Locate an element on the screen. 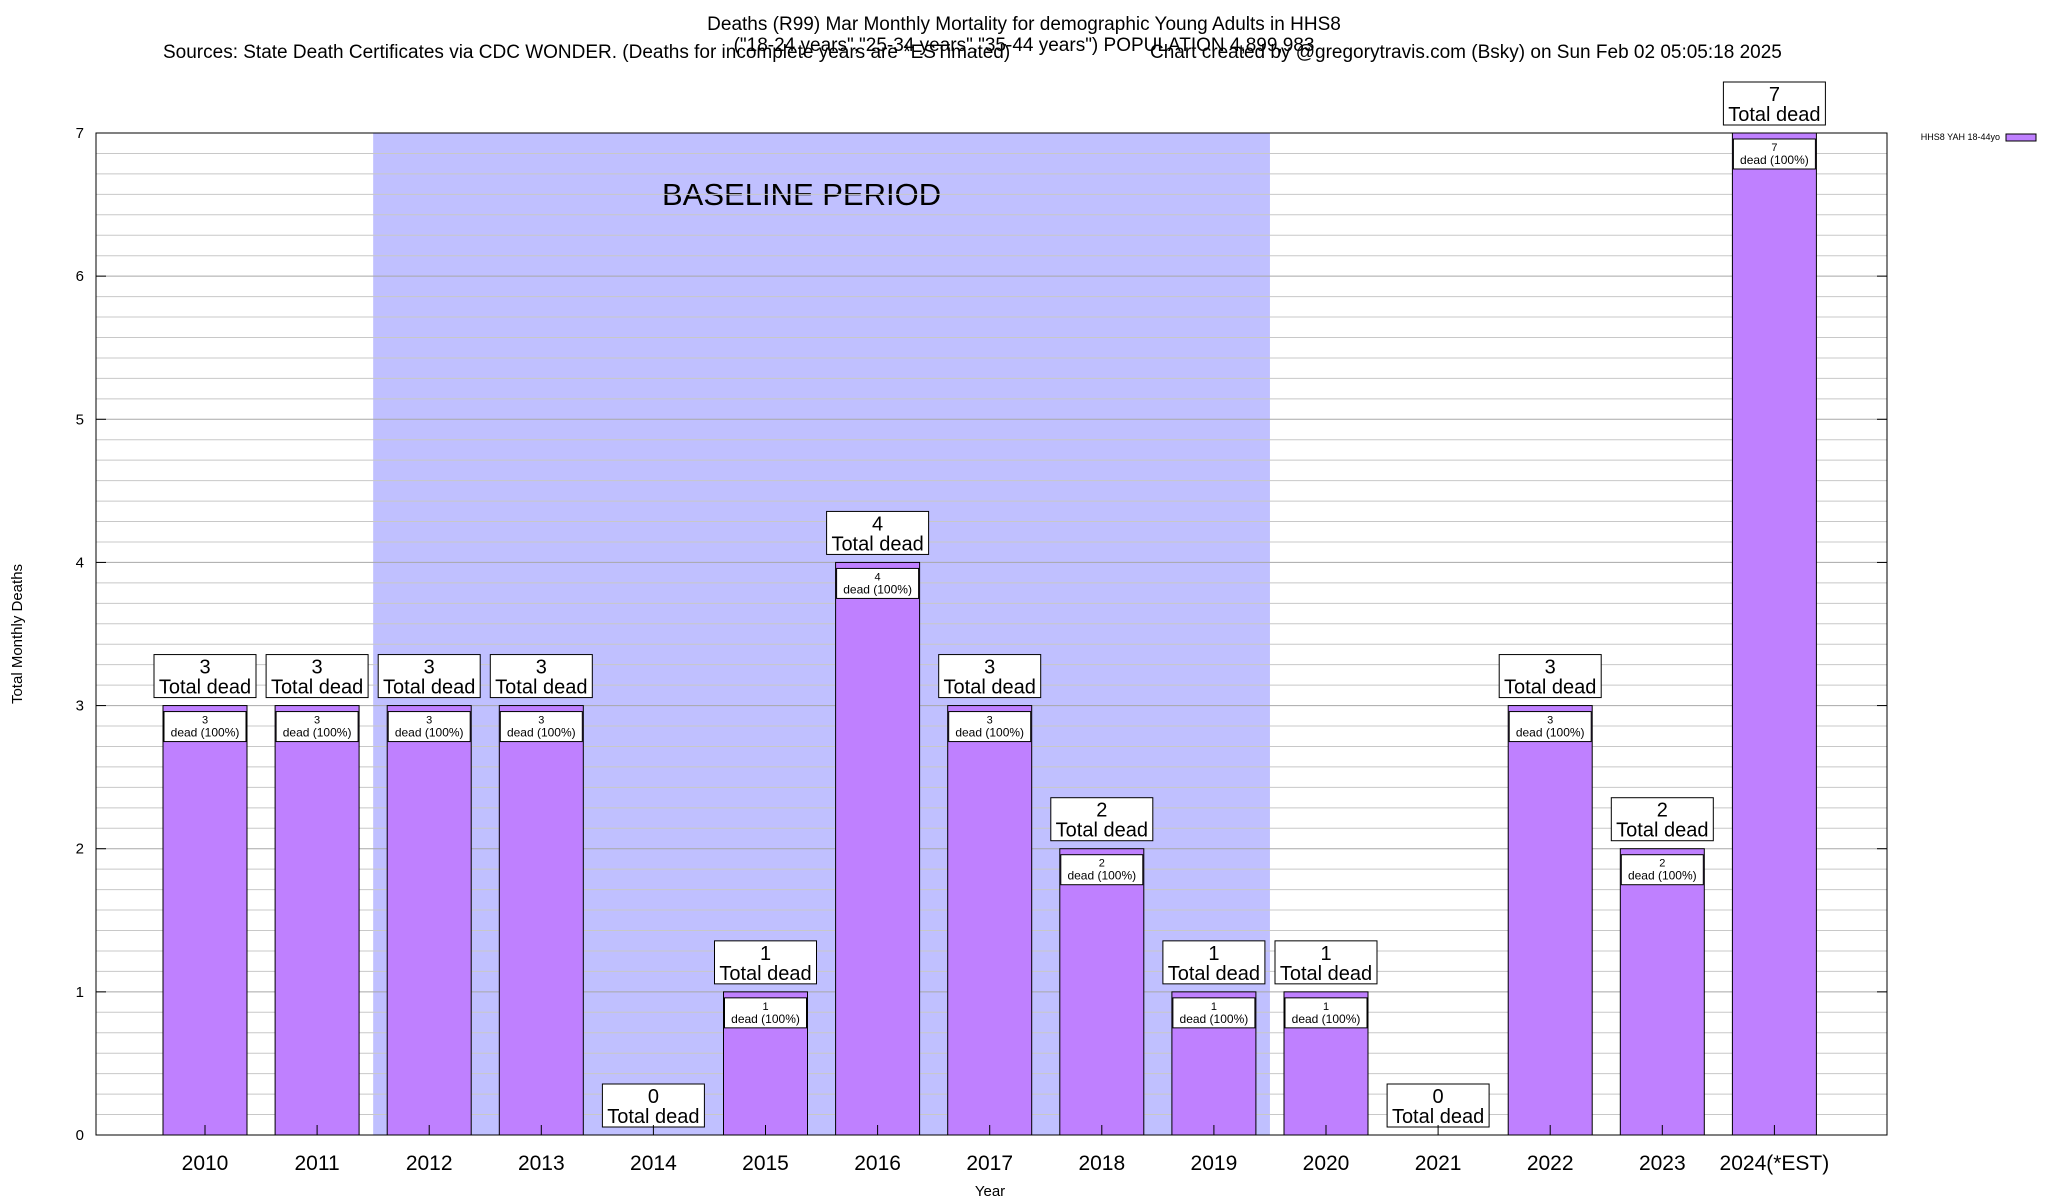 Image resolution: width=2048 pixels, height=1200 pixels. y-tick-label: 3 is located at coordinates (80, 706).